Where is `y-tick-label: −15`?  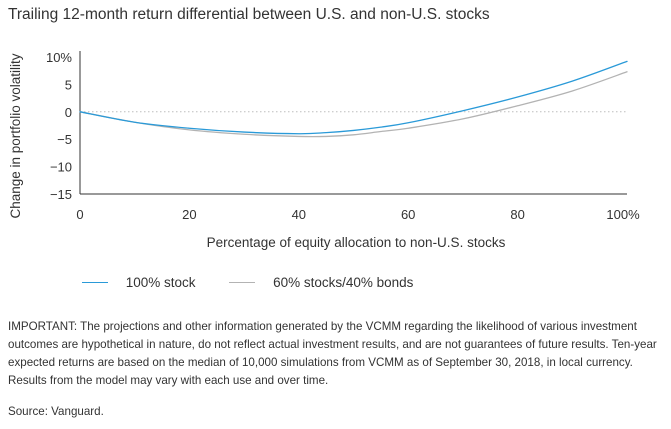 y-tick-label: −15 is located at coordinates (61, 194).